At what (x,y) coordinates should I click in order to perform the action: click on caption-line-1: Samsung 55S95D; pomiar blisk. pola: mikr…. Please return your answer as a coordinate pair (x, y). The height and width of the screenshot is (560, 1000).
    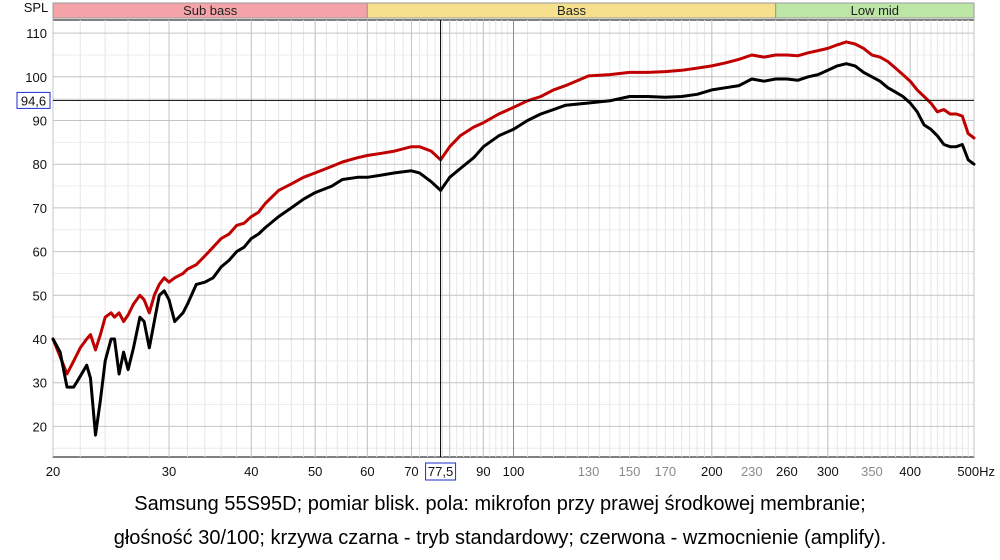
    Looking at the image, I should click on (500, 504).